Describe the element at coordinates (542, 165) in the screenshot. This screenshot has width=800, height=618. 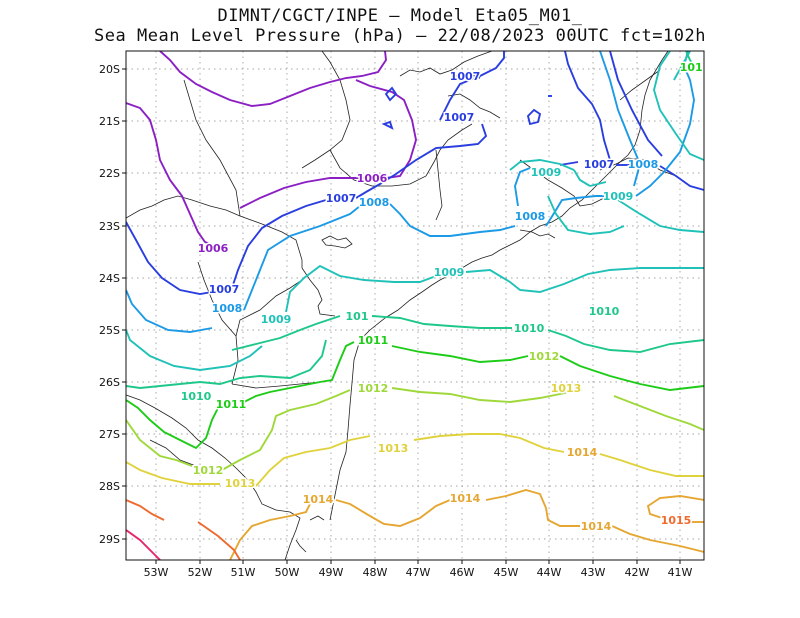
I see `isobar-1009-d` at that location.